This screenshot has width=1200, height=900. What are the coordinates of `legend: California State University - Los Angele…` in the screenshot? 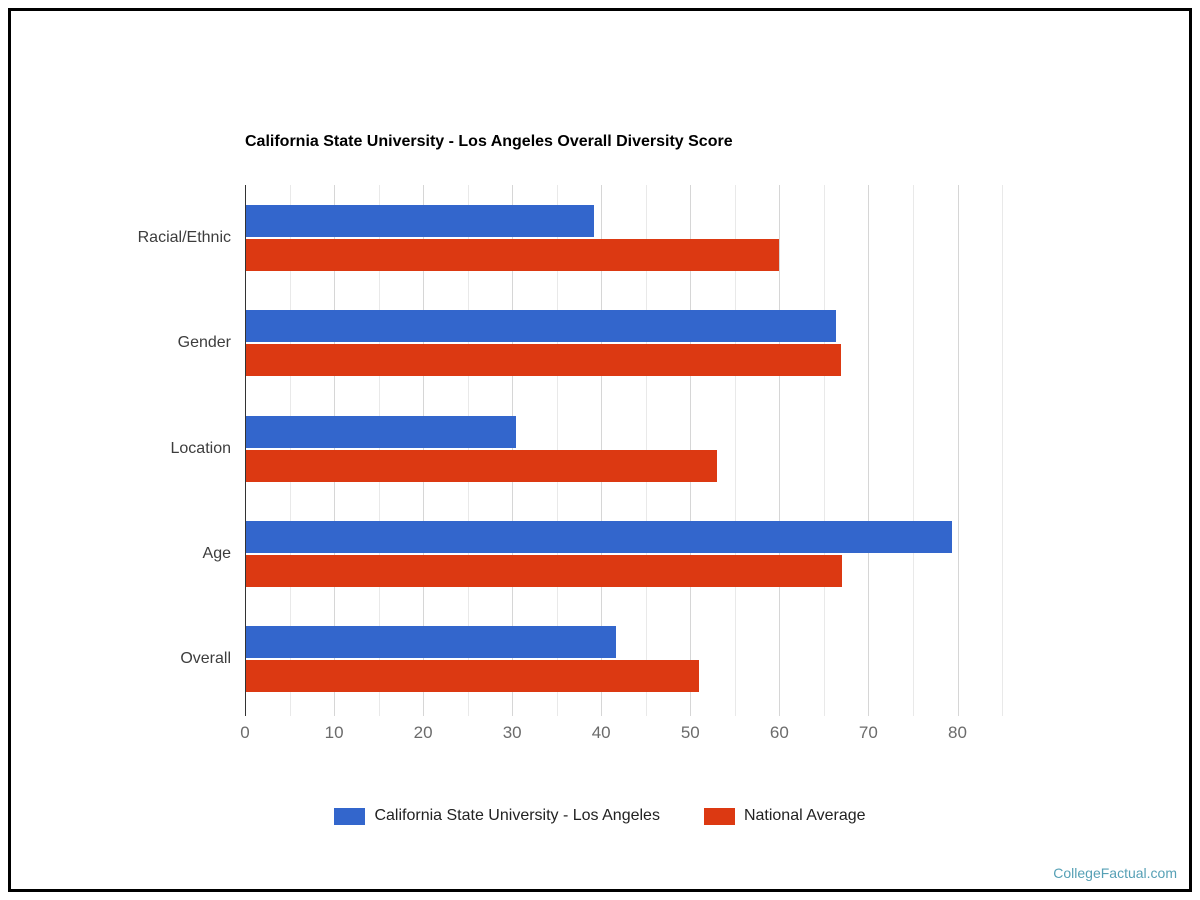 It's located at (600, 816).